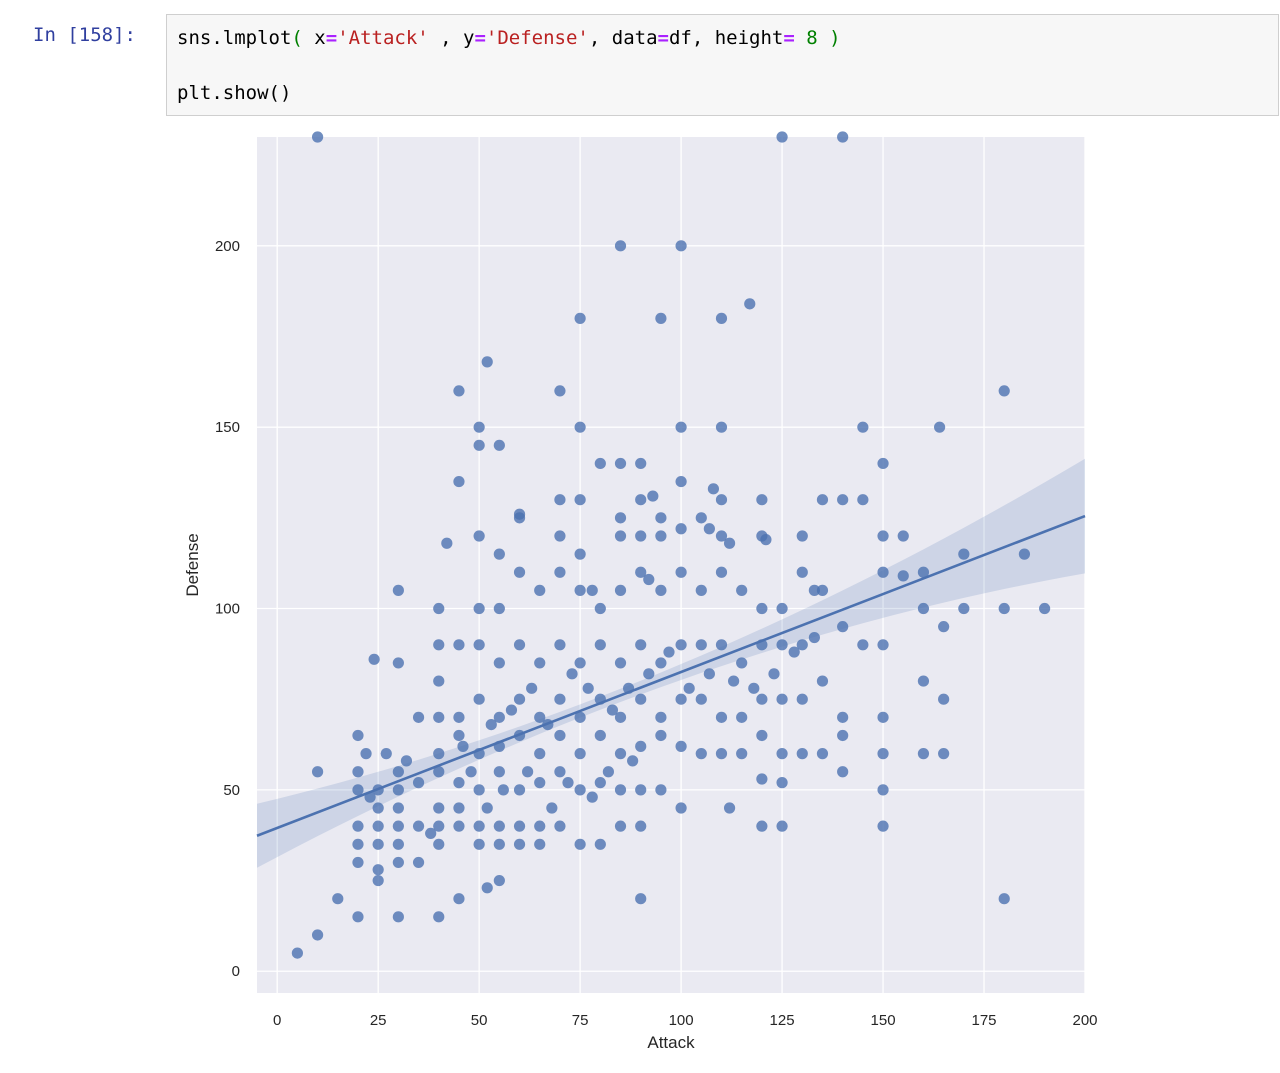  What do you see at coordinates (378, 1020) in the screenshot?
I see `x-tick-label: 25` at bounding box center [378, 1020].